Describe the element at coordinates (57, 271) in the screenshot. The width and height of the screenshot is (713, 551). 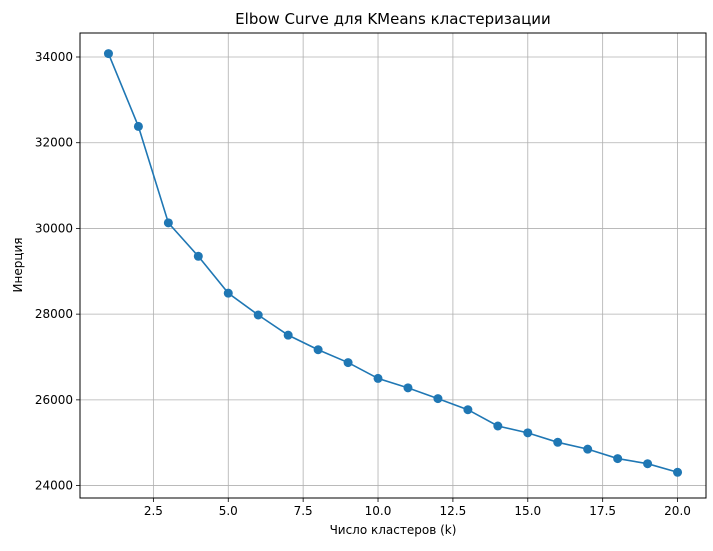
I see `y-axis: 24000 26000 28000 30000 32000 34000` at that location.